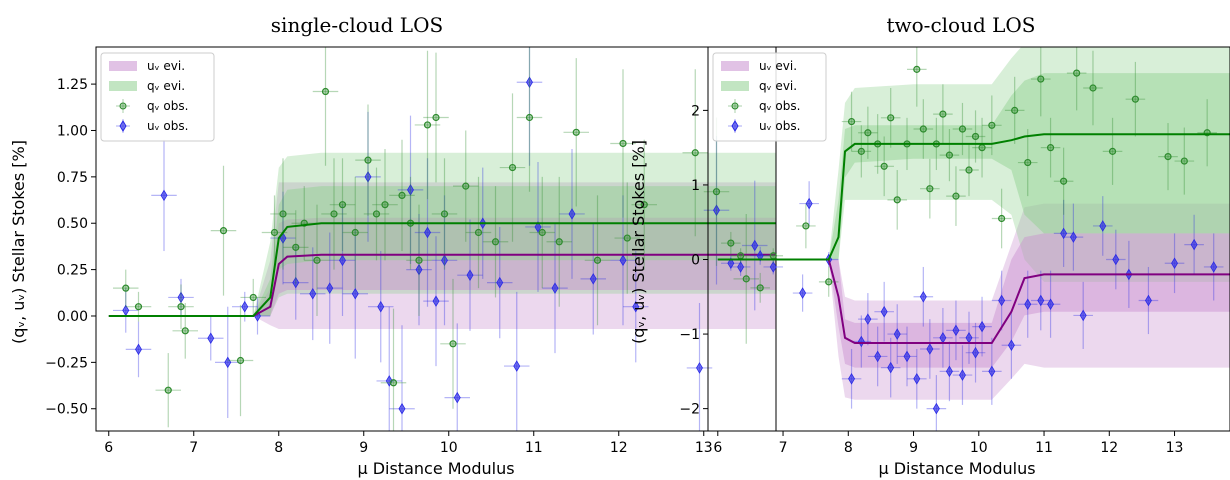 This screenshot has width=1230, height=480. Describe the element at coordinates (779, 126) in the screenshot. I see `legend-label: uᵥ obs.` at that location.